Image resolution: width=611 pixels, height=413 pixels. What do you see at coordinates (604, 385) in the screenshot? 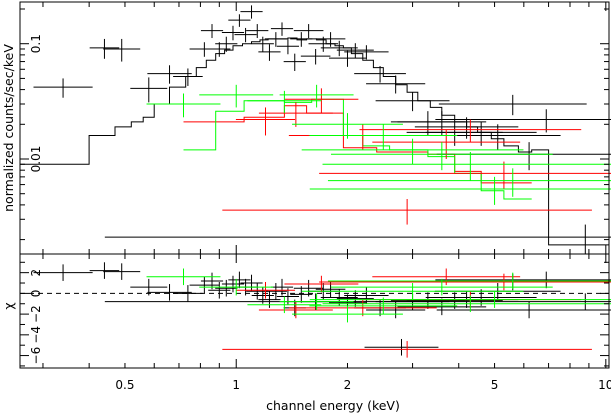
I see `x-tick-label: 10` at bounding box center [604, 385].